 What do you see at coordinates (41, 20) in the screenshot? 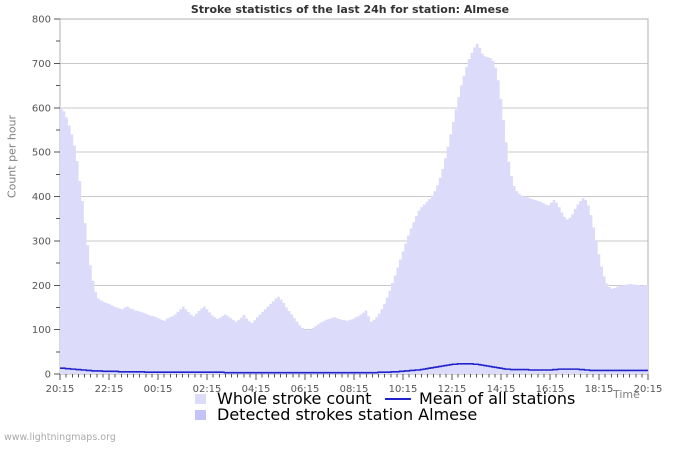
I see `svg-text: 800` at bounding box center [41, 20].